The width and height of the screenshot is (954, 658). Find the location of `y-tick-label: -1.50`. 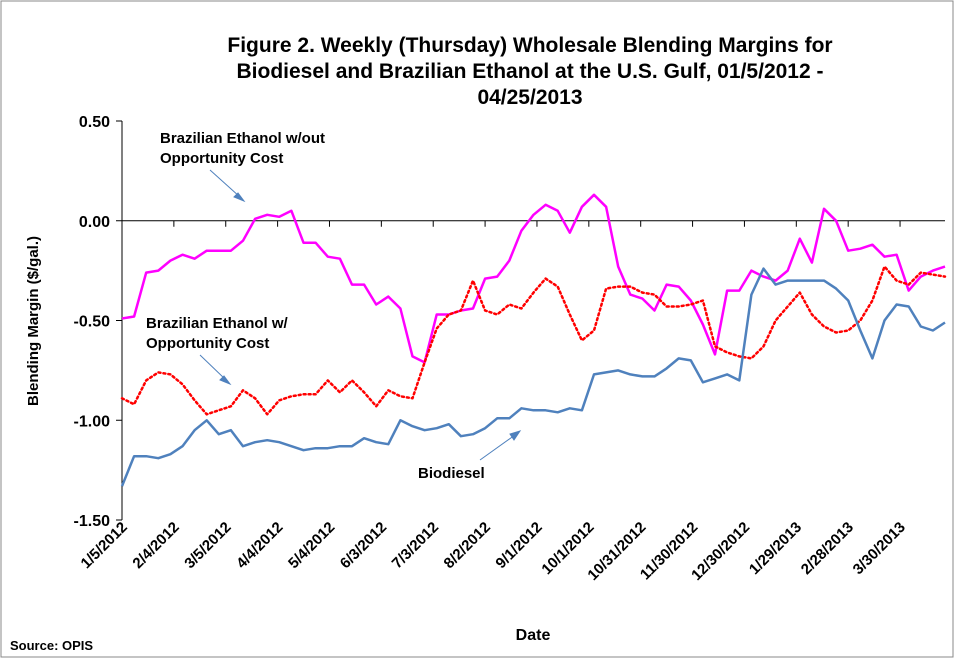

y-tick-label: -1.50 is located at coordinates (92, 521).